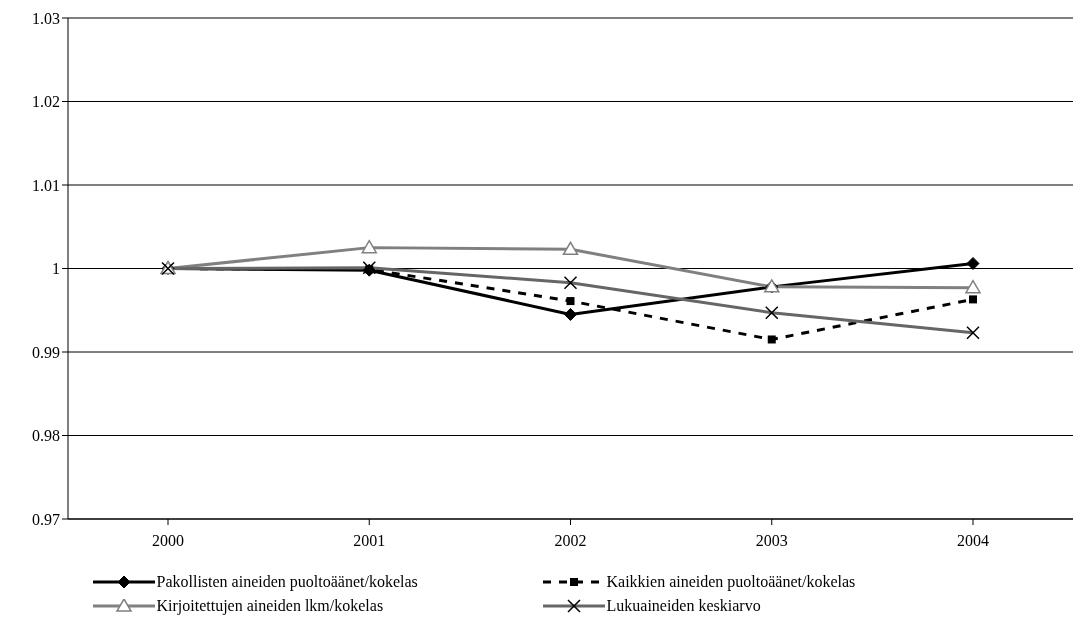  Describe the element at coordinates (973, 541) in the screenshot. I see `x-tick-label: 2004` at that location.